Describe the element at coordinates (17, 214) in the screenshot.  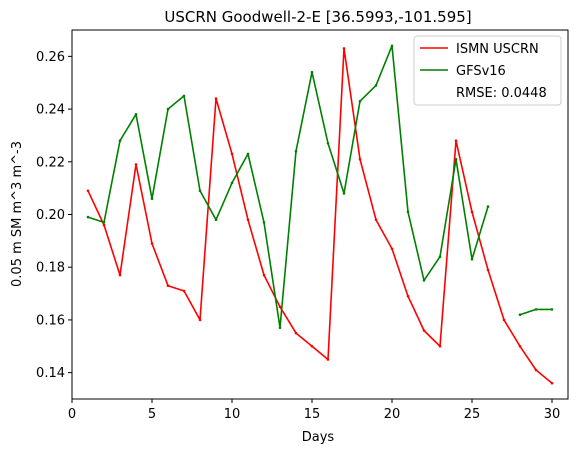
I see `y-axis-label: 0.05 m SM m^3 m^-3` at that location.